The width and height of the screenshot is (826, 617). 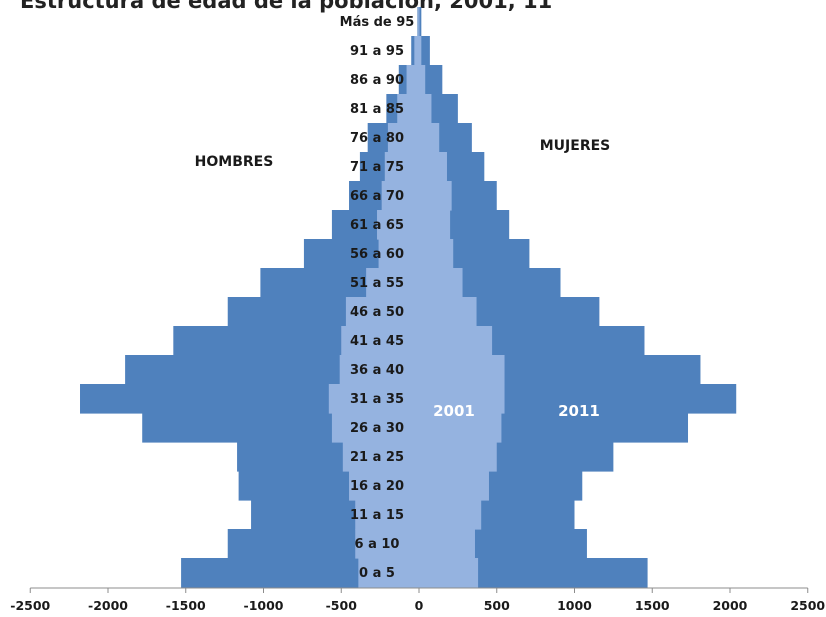 What do you see at coordinates (730, 605) in the screenshot?
I see `x-tick-label-9: 2000` at bounding box center [730, 605].